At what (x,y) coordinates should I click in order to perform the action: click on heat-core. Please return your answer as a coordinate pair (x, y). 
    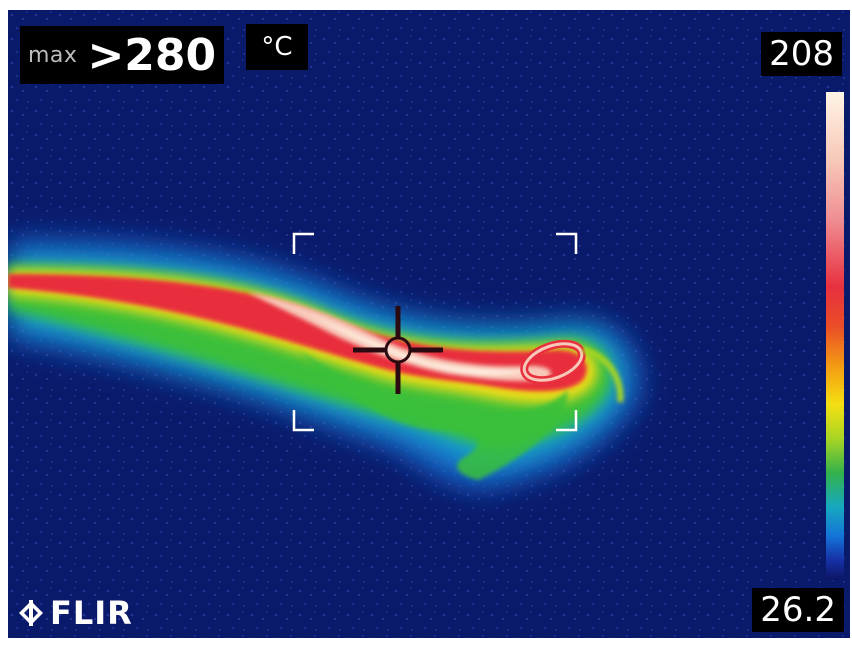
    Looking at the image, I should click on (400, 336).